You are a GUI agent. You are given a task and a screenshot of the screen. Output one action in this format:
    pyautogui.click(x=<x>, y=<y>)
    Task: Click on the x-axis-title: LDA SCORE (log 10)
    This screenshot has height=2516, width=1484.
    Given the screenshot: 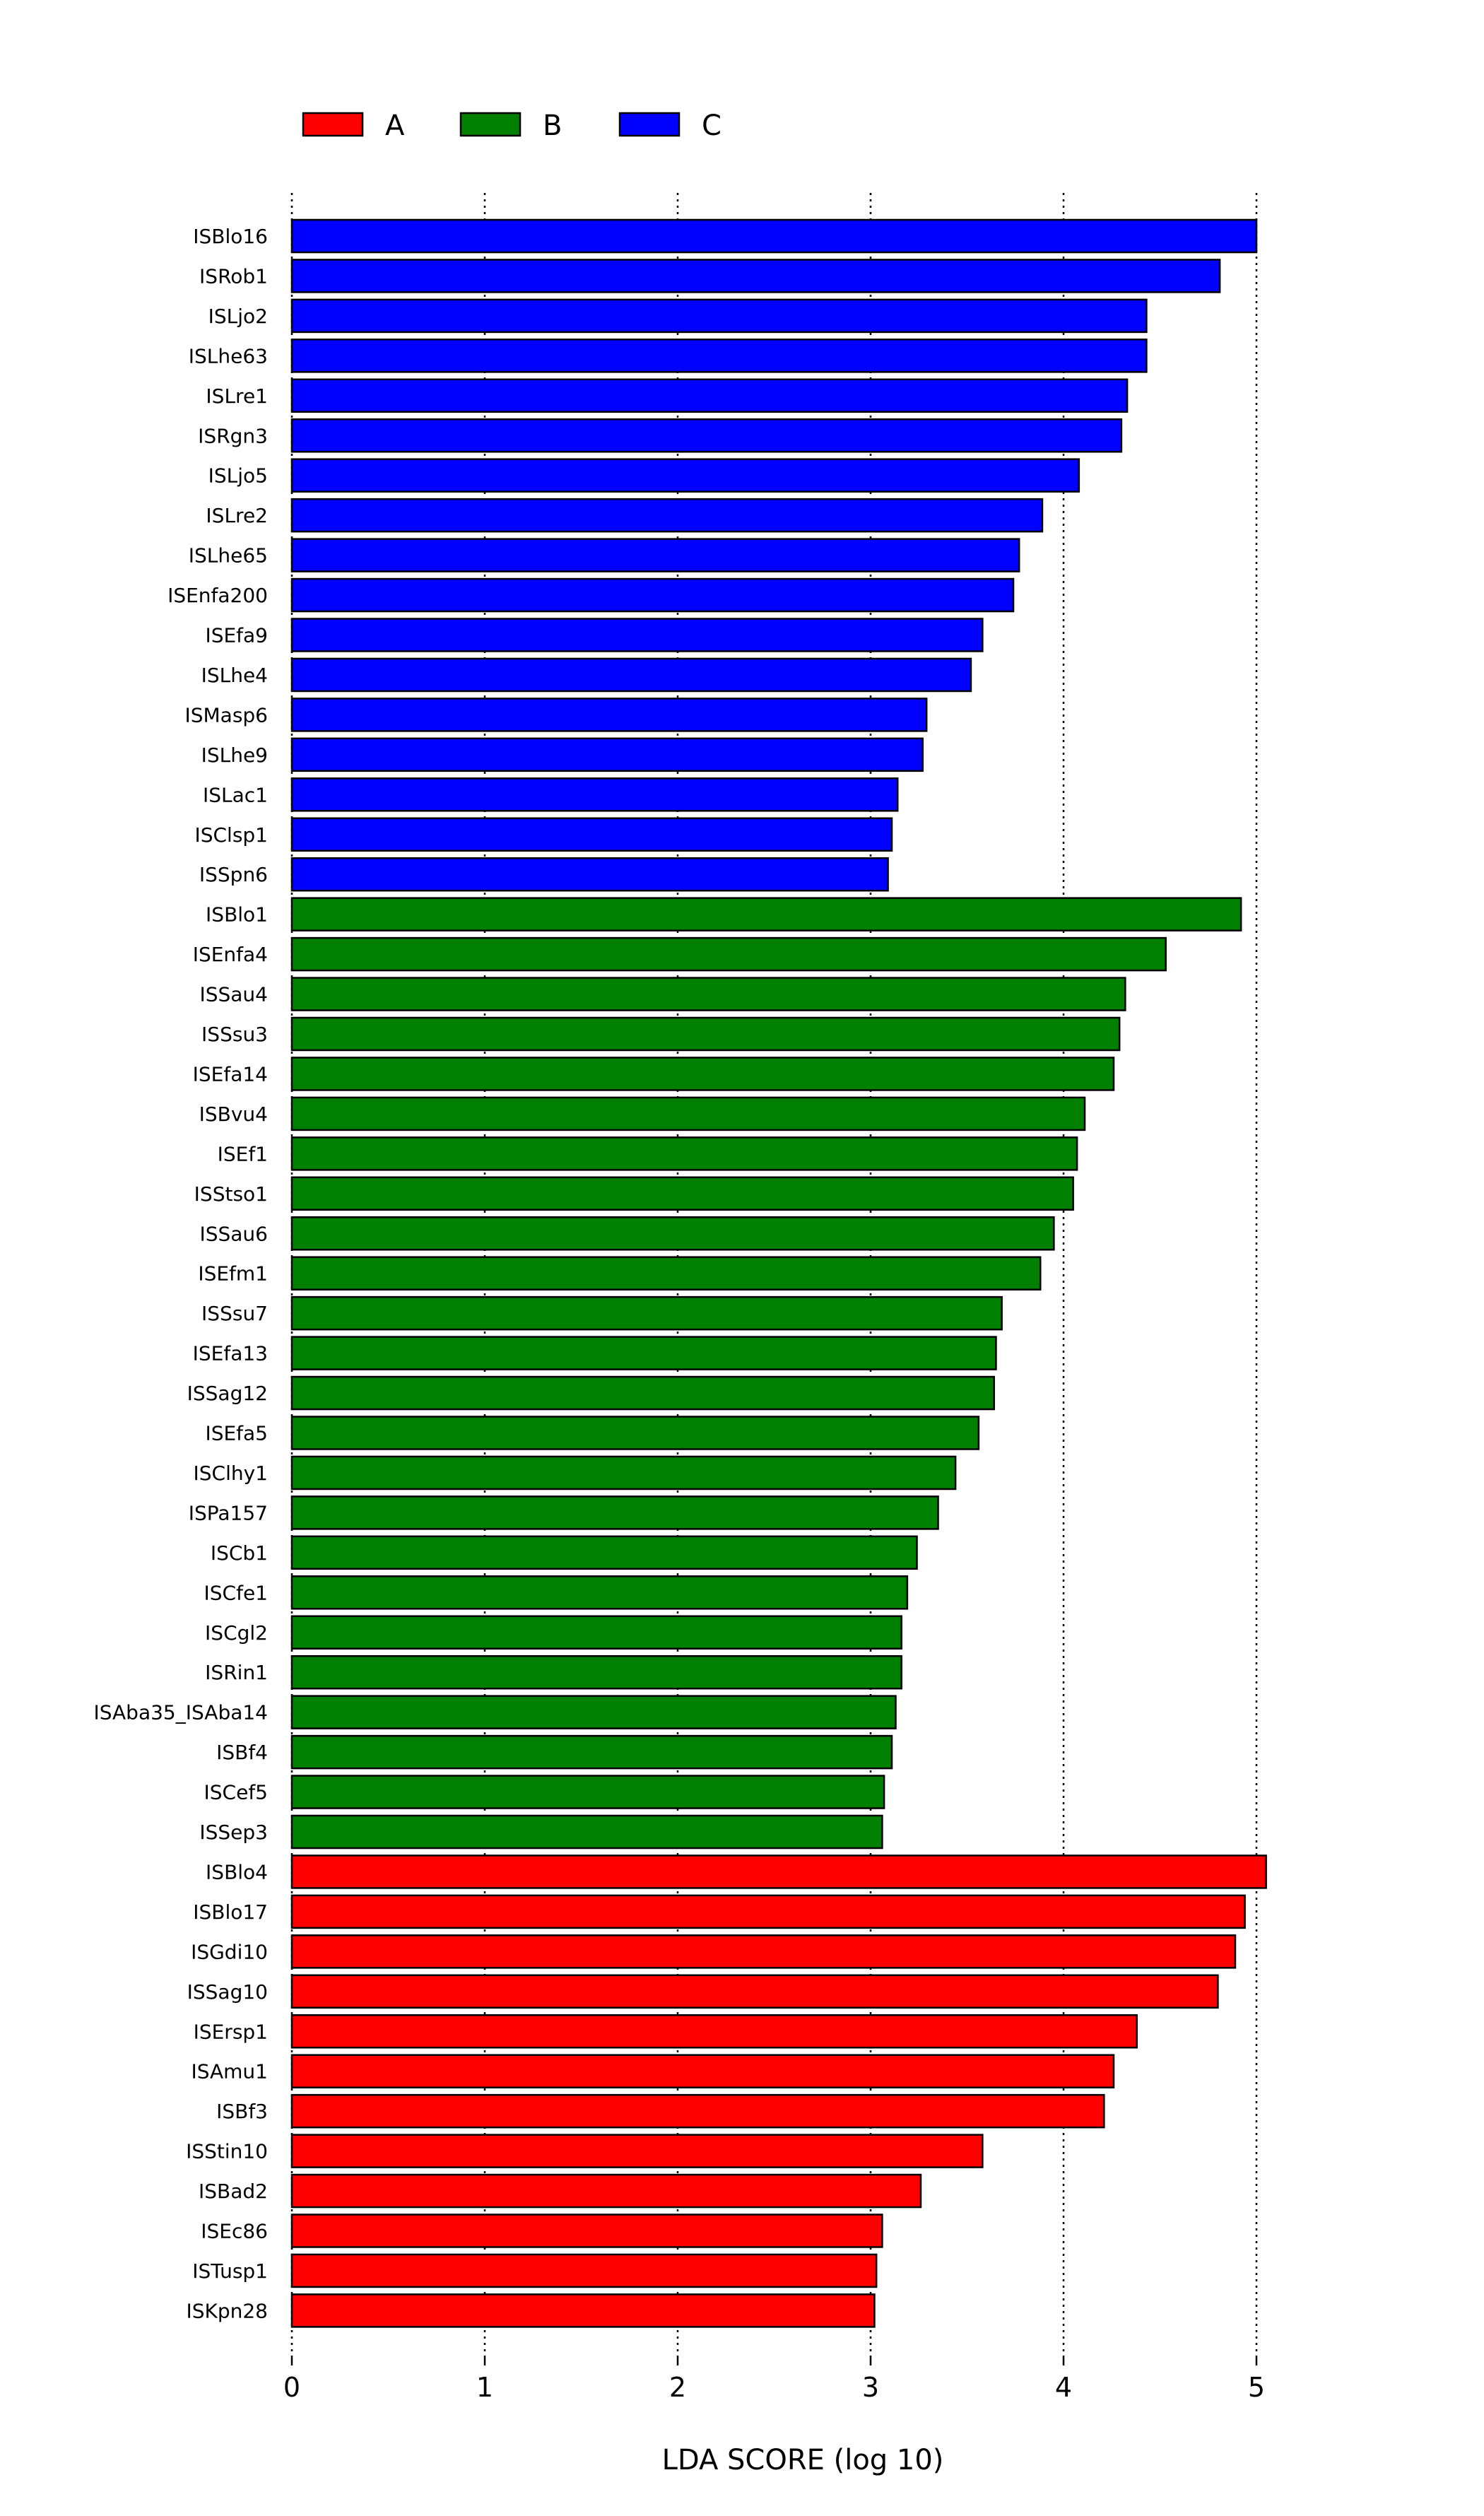 What is the action you would take?
    pyautogui.click(x=803, y=2460)
    